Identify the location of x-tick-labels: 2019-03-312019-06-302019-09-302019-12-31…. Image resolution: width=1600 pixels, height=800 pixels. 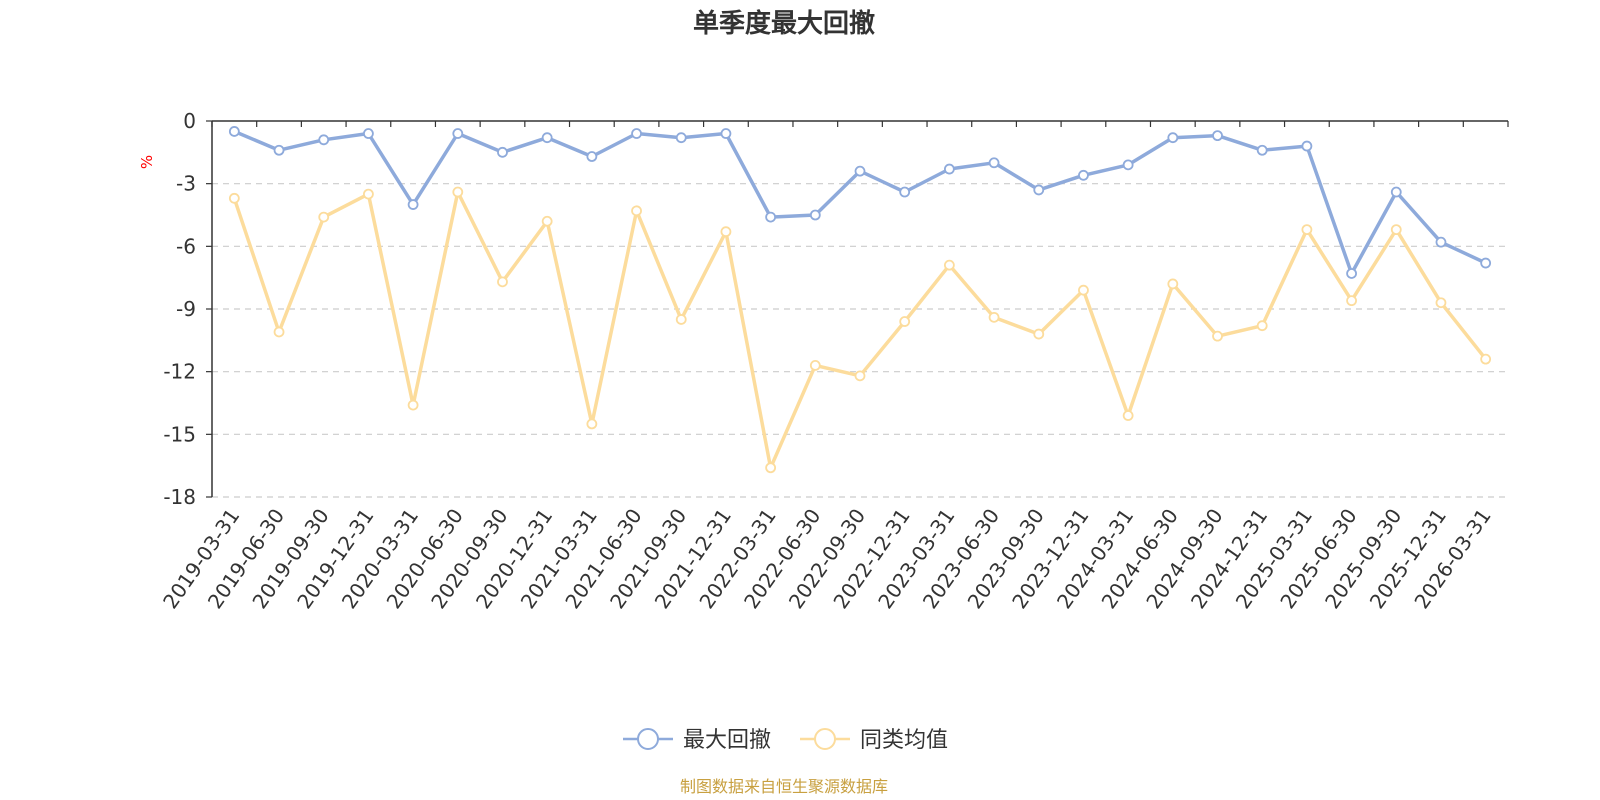
(827, 558).